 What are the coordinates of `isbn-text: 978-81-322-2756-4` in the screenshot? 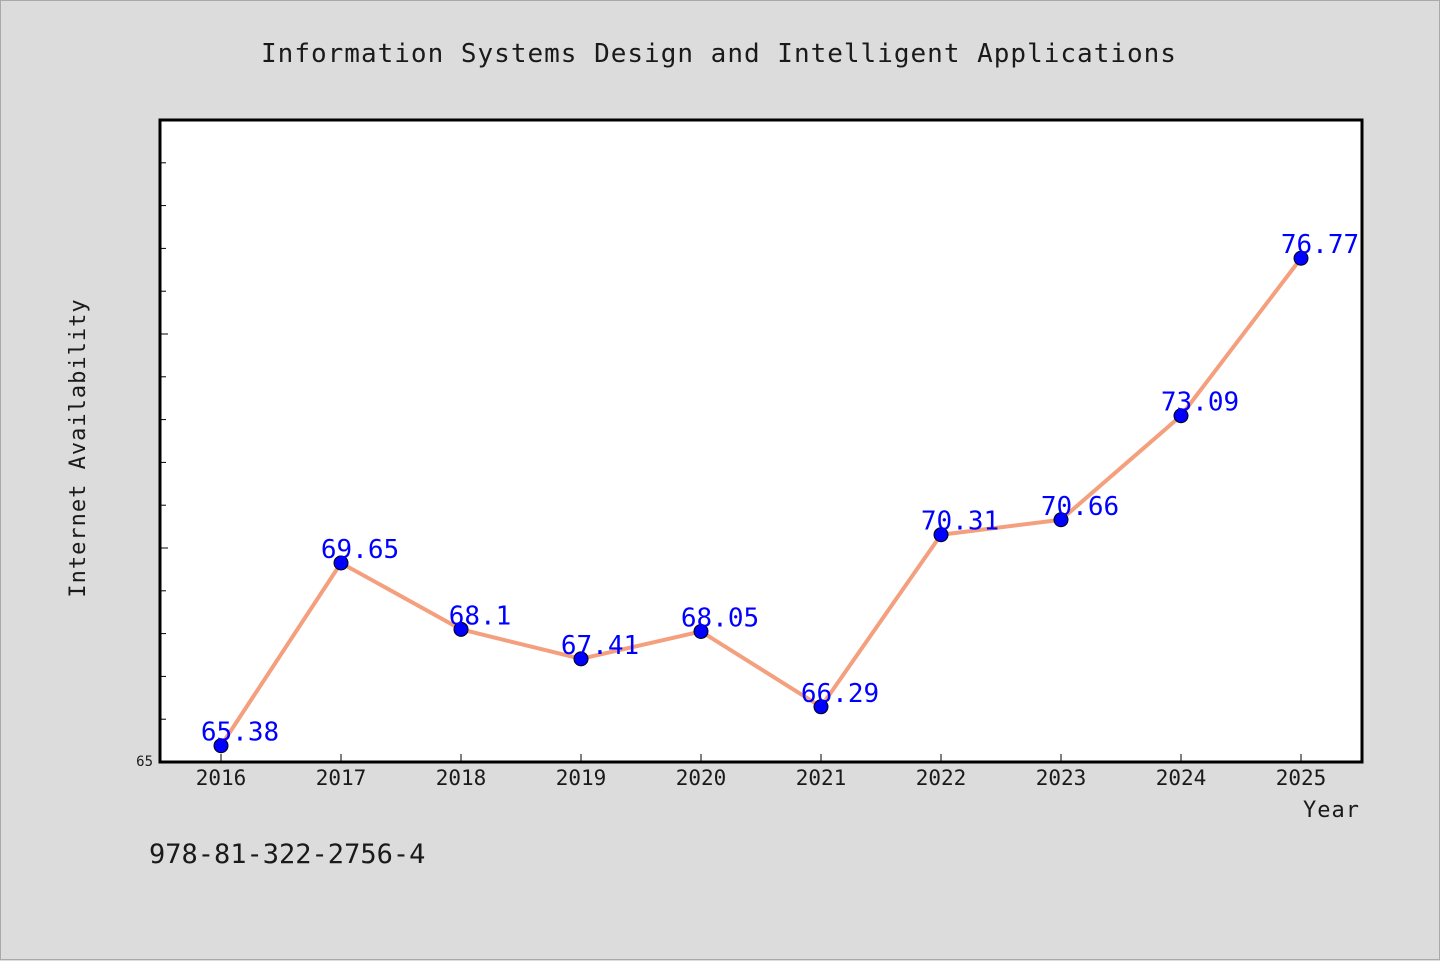 It's located at (287, 854).